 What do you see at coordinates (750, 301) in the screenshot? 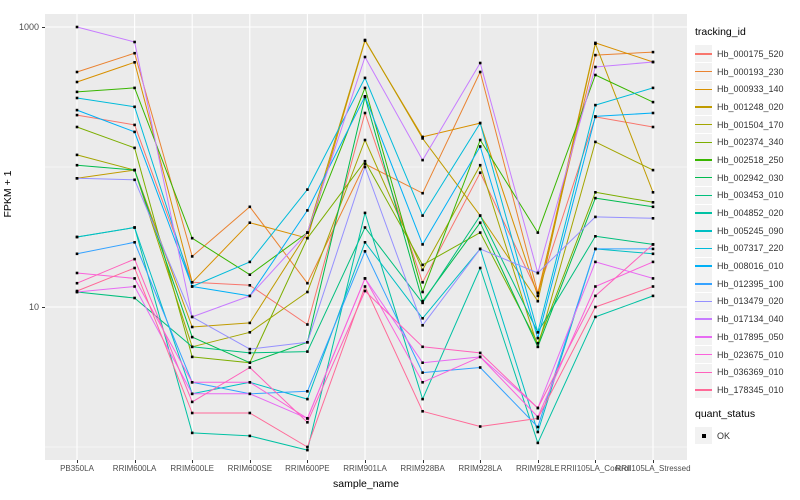
I see `legend-item-label: Hb_013479_020` at bounding box center [750, 301].